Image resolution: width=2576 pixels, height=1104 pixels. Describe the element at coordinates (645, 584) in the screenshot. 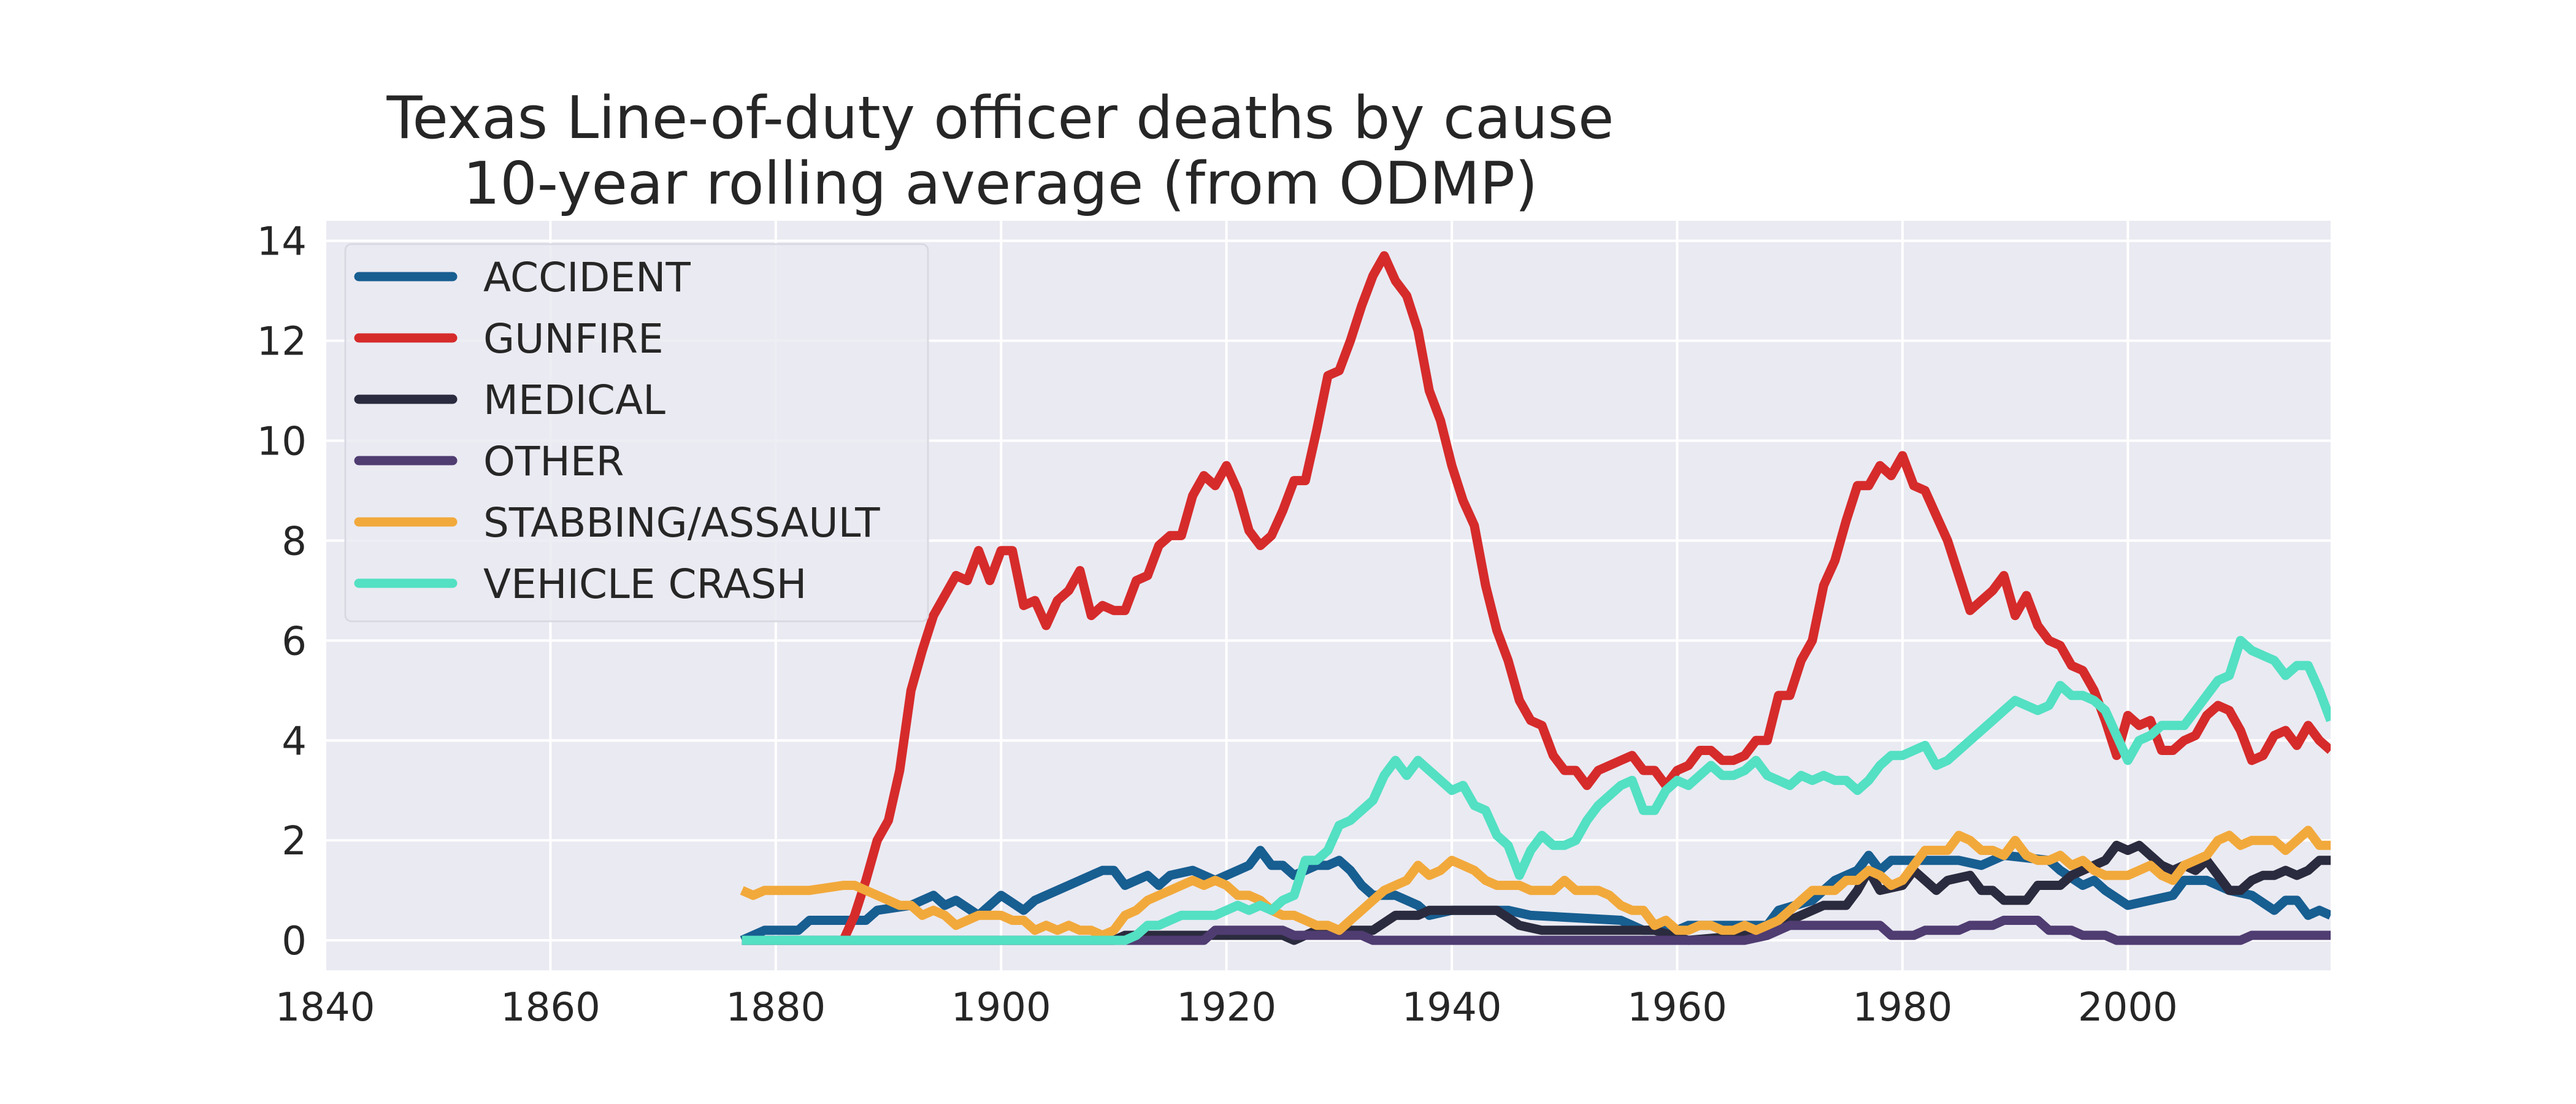

I see `legend-label: VEHICLE CRASH` at that location.